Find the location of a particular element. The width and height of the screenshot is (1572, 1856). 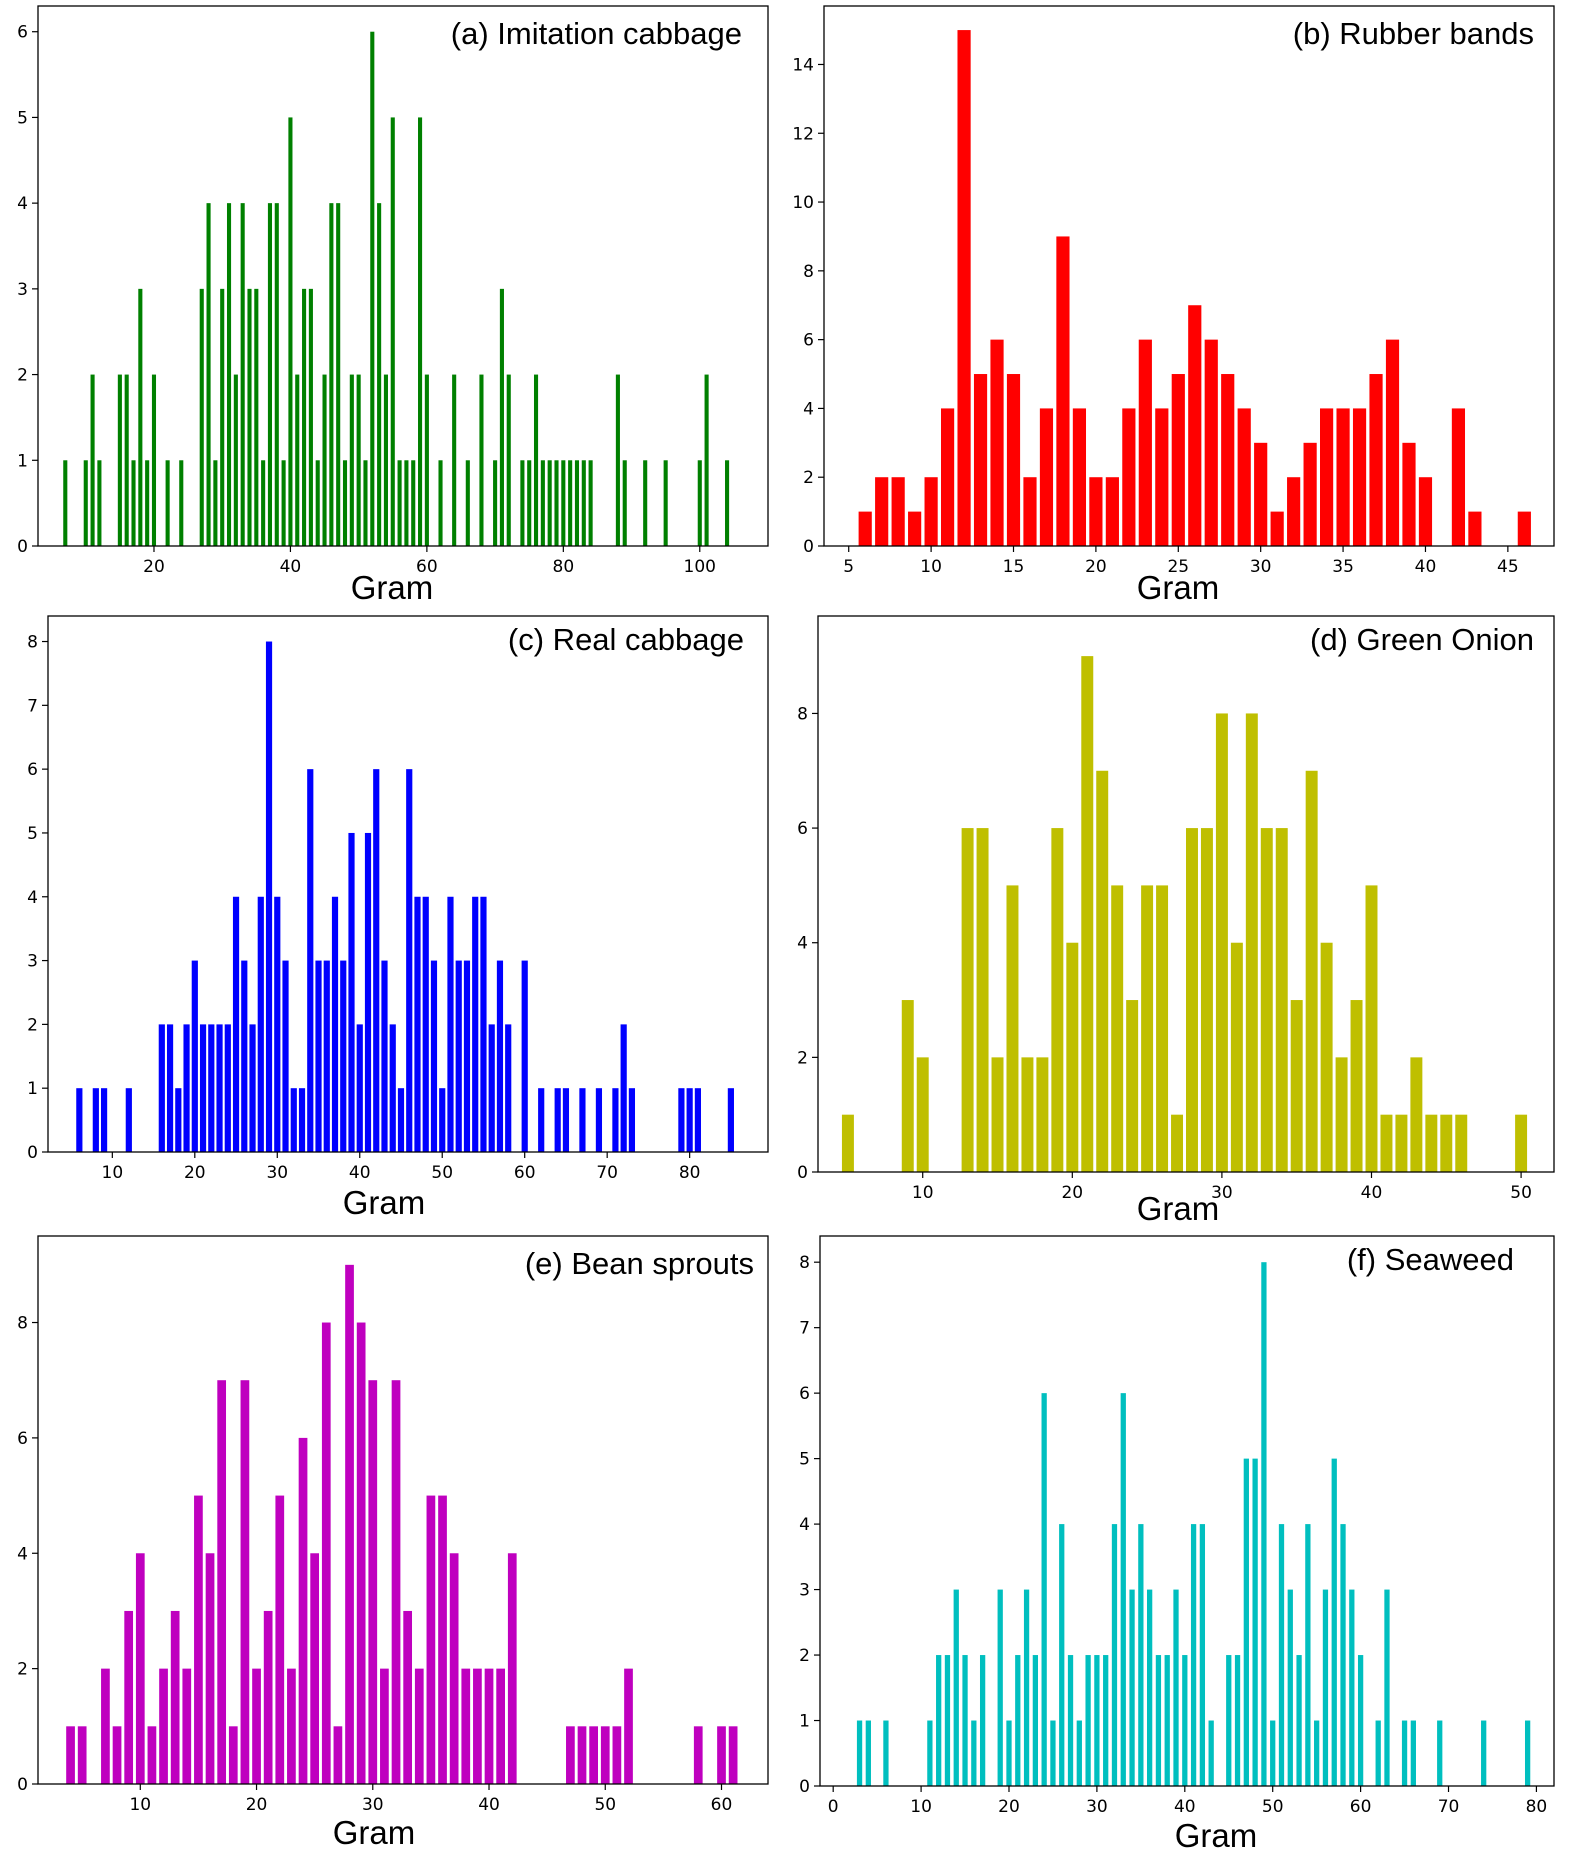

x-tick-label: 30 is located at coordinates (373, 1805).